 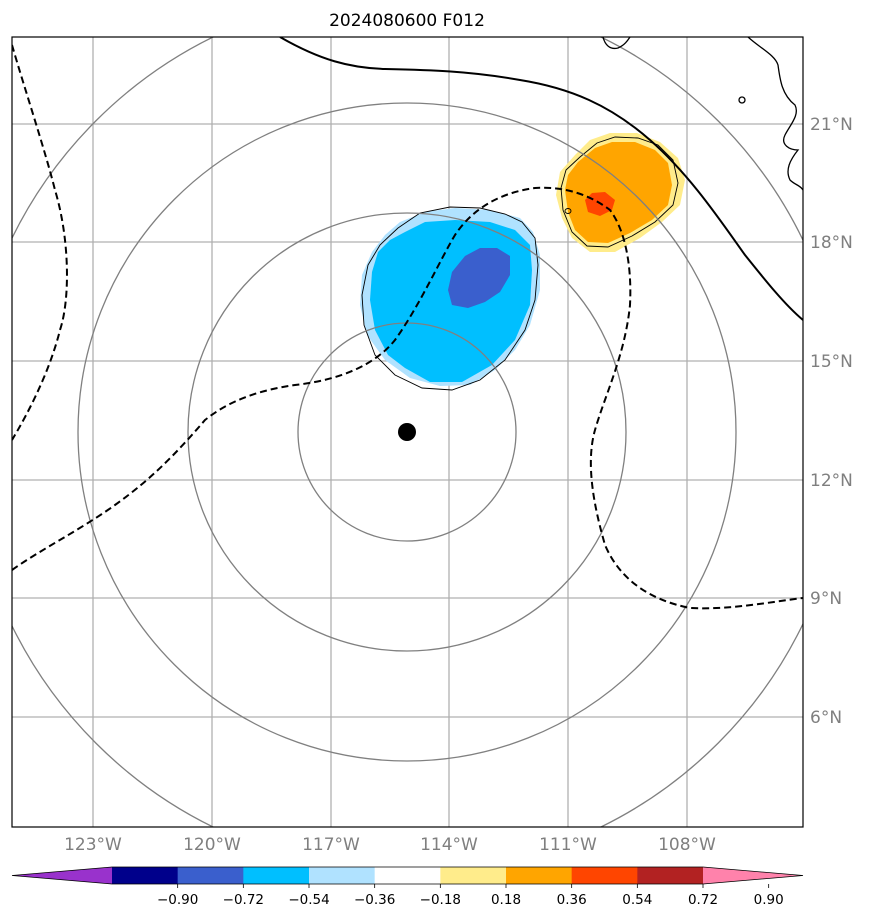 What do you see at coordinates (637, 900) in the screenshot?
I see `colorbar-tick-label: 0.54` at bounding box center [637, 900].